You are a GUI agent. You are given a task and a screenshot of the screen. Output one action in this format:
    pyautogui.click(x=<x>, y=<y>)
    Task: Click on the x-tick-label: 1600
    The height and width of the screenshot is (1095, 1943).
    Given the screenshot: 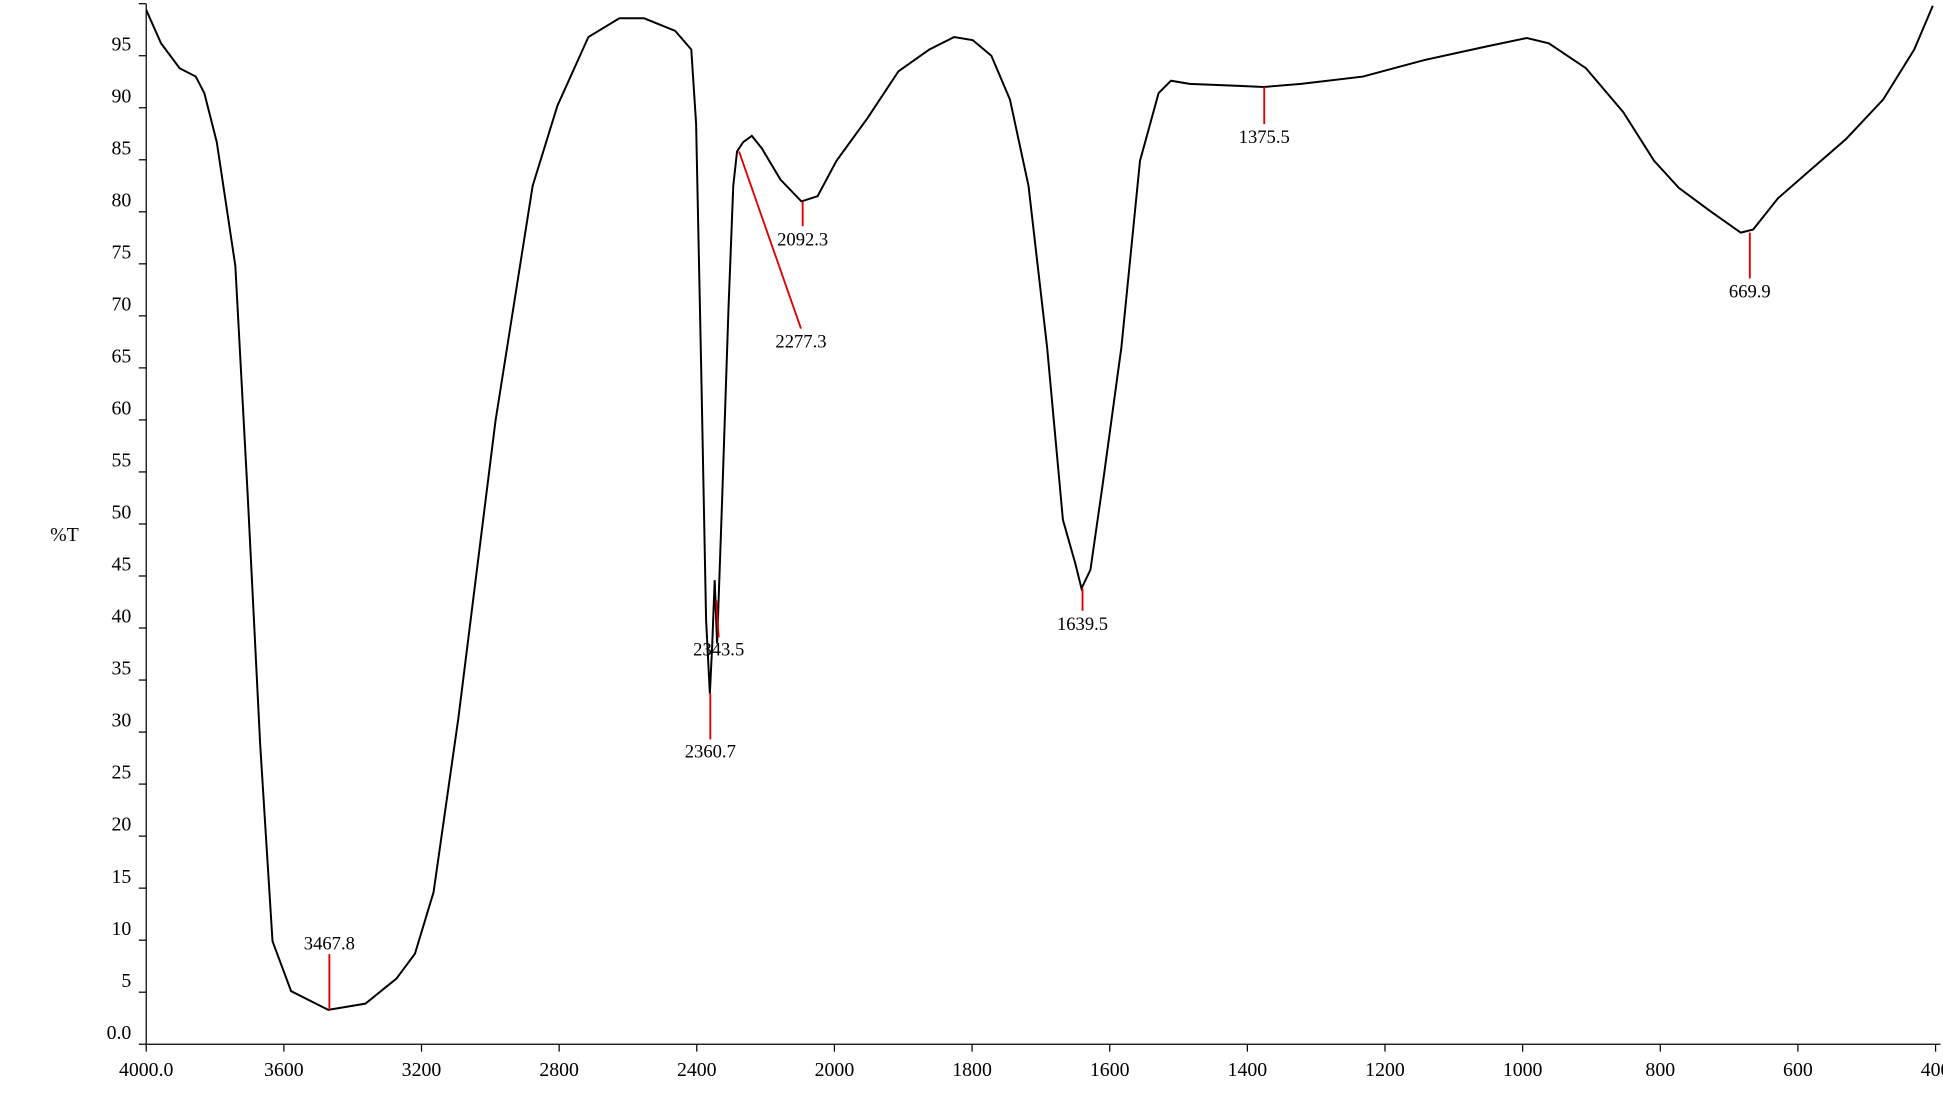 What is the action you would take?
    pyautogui.click(x=1110, y=1070)
    